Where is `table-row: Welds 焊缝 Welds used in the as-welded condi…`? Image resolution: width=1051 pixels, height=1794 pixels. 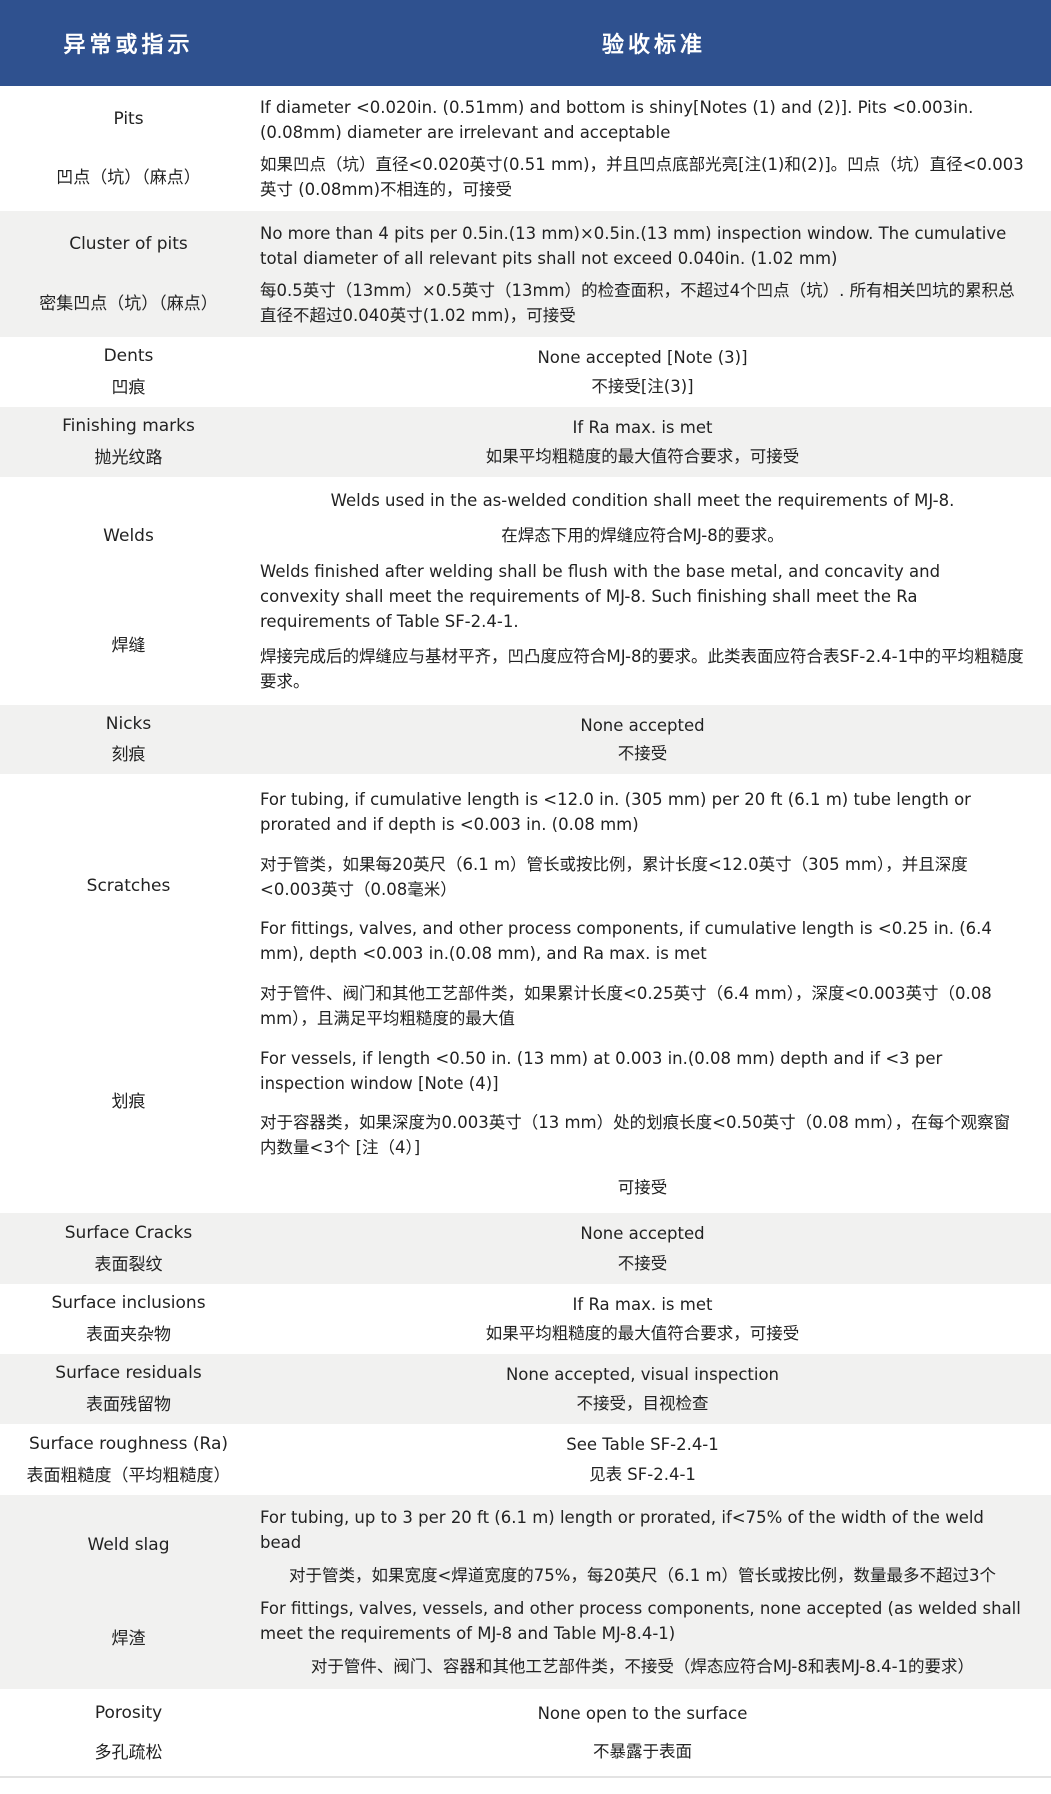 table-row: Welds 焊缝 Welds used in the as-welded condi… is located at coordinates (525, 591).